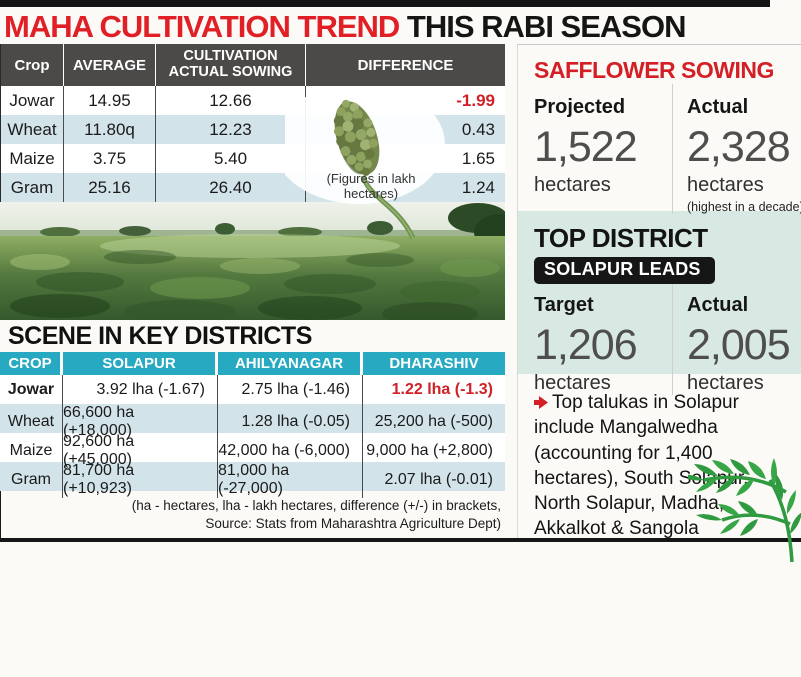 The image size is (801, 677). I want to click on col-header-average: AVERAGE, so click(110, 65).